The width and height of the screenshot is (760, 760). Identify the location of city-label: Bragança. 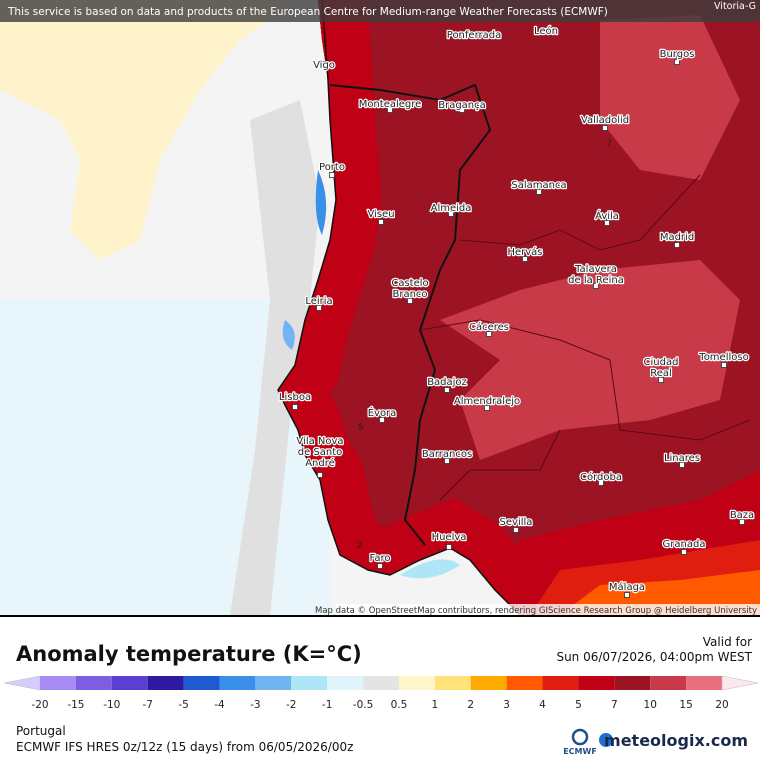
(462, 105).